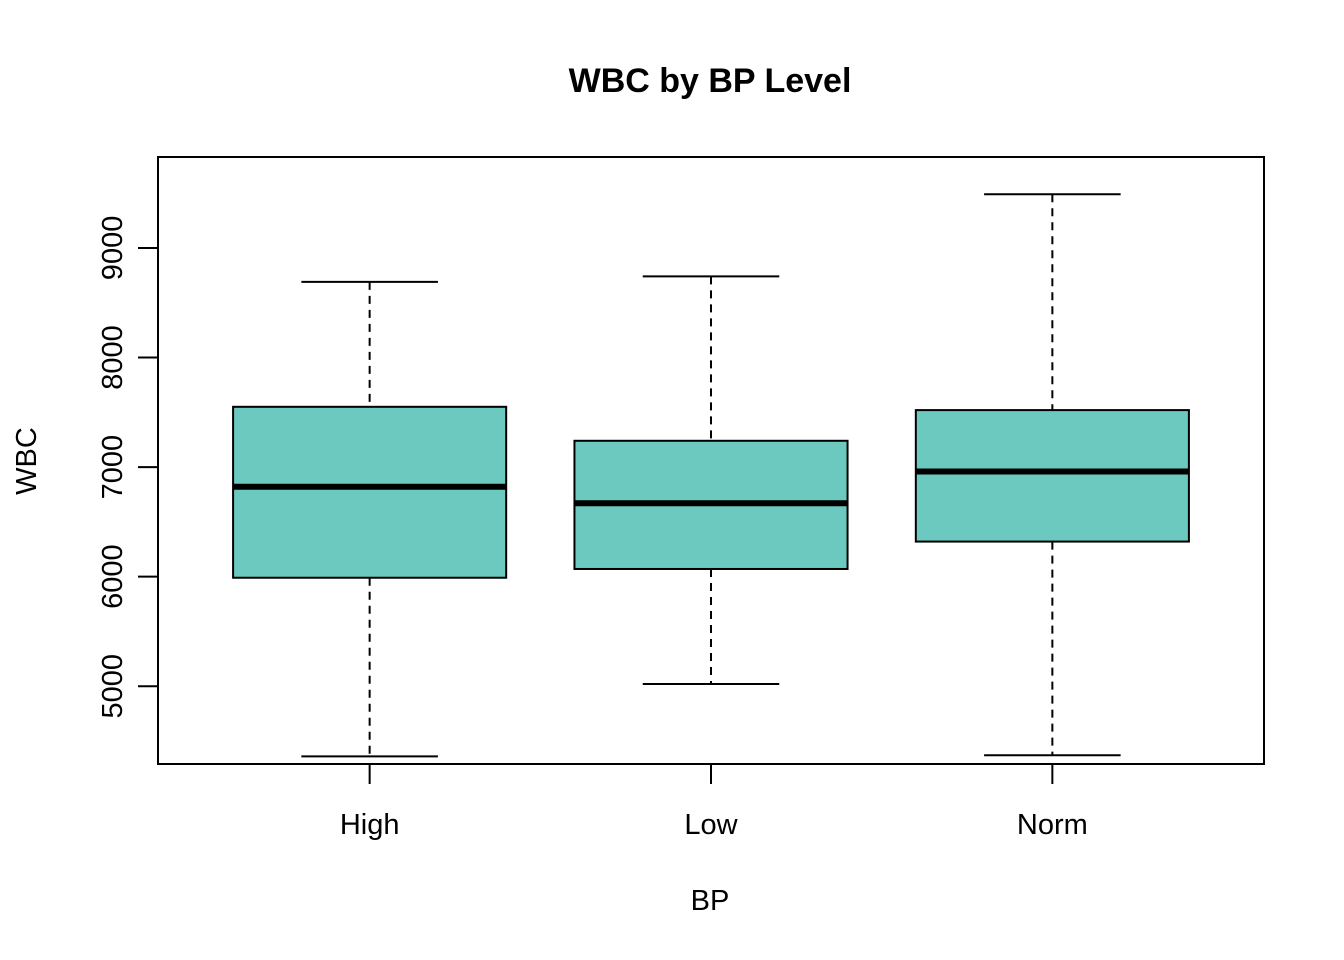 The image size is (1344, 960). What do you see at coordinates (27, 461) in the screenshot?
I see `y-axis-label: WBC` at bounding box center [27, 461].